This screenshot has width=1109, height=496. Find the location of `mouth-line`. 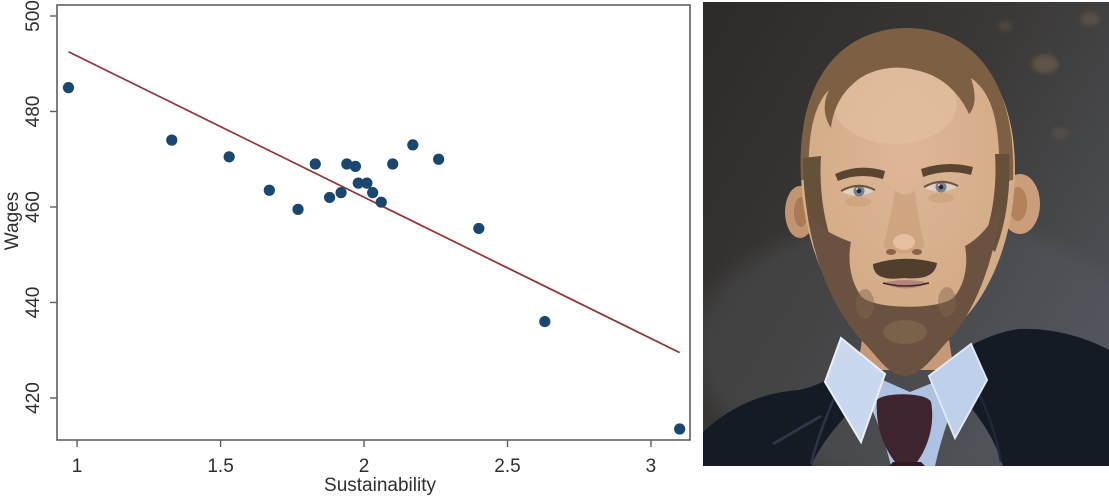

mouth-line is located at coordinates (906, 284).